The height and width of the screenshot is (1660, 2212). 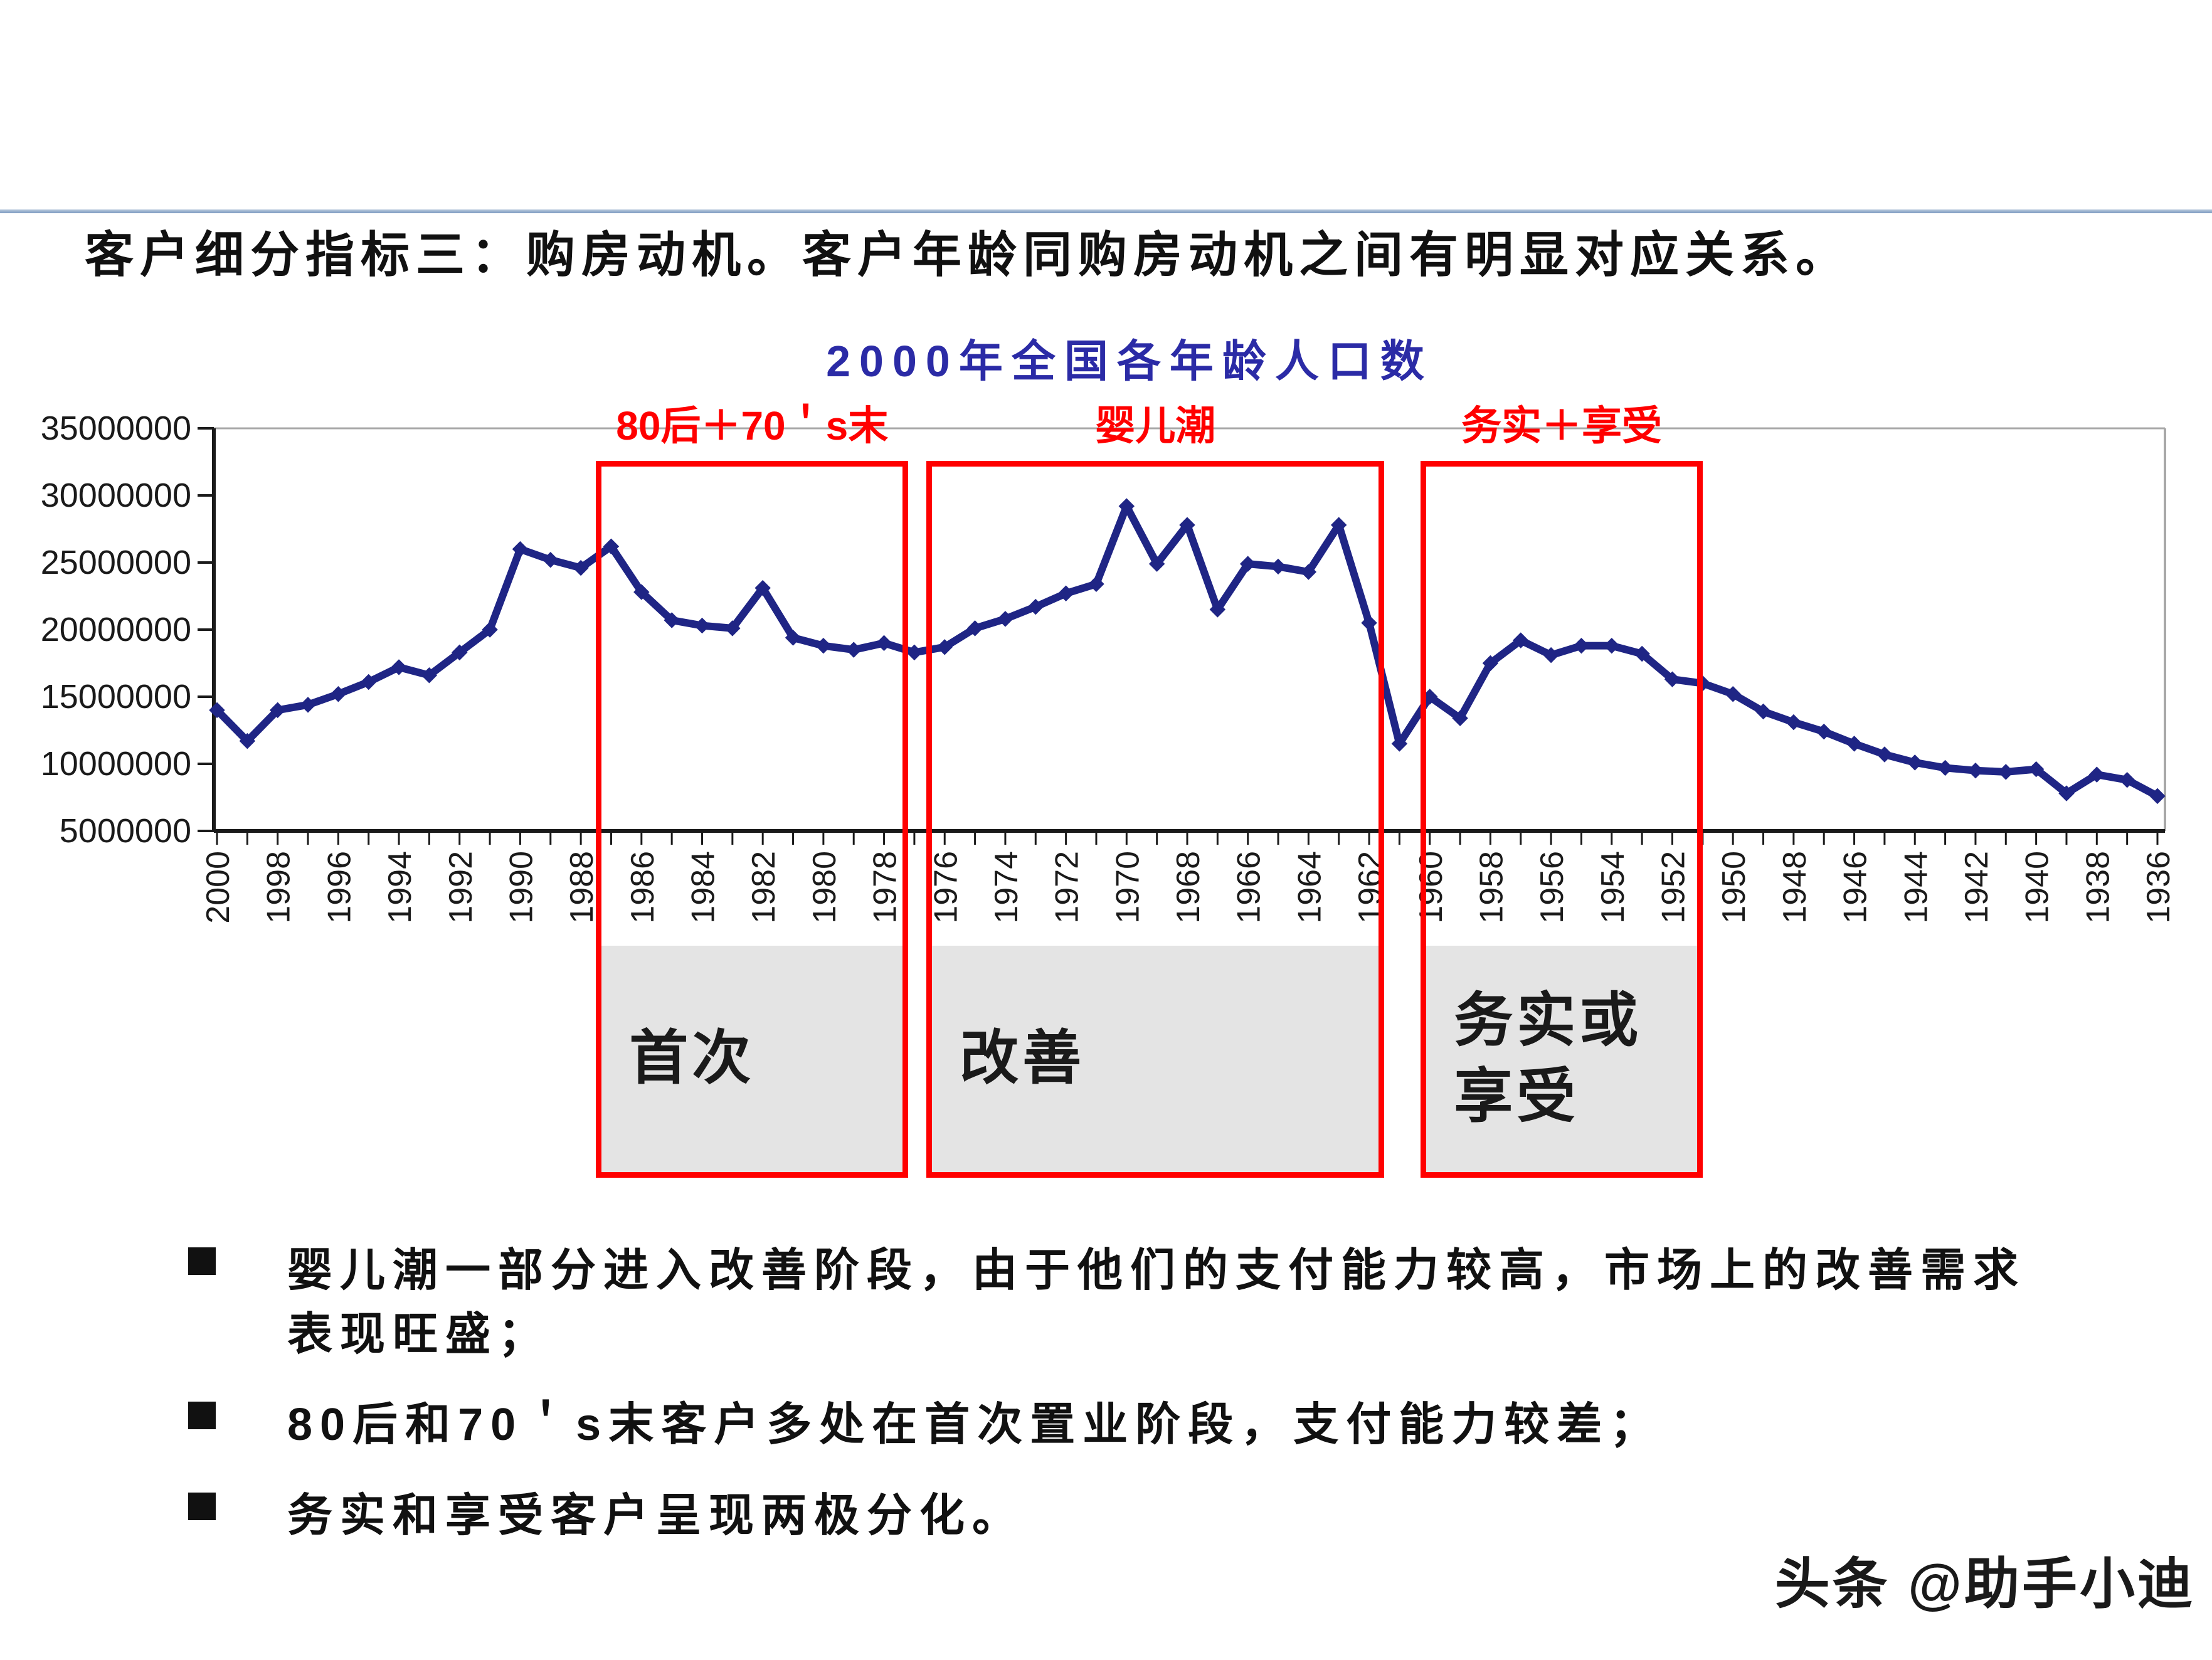 I want to click on note-polarized: 务实和享受客户呈现两极分化。, so click(x=656, y=1515).